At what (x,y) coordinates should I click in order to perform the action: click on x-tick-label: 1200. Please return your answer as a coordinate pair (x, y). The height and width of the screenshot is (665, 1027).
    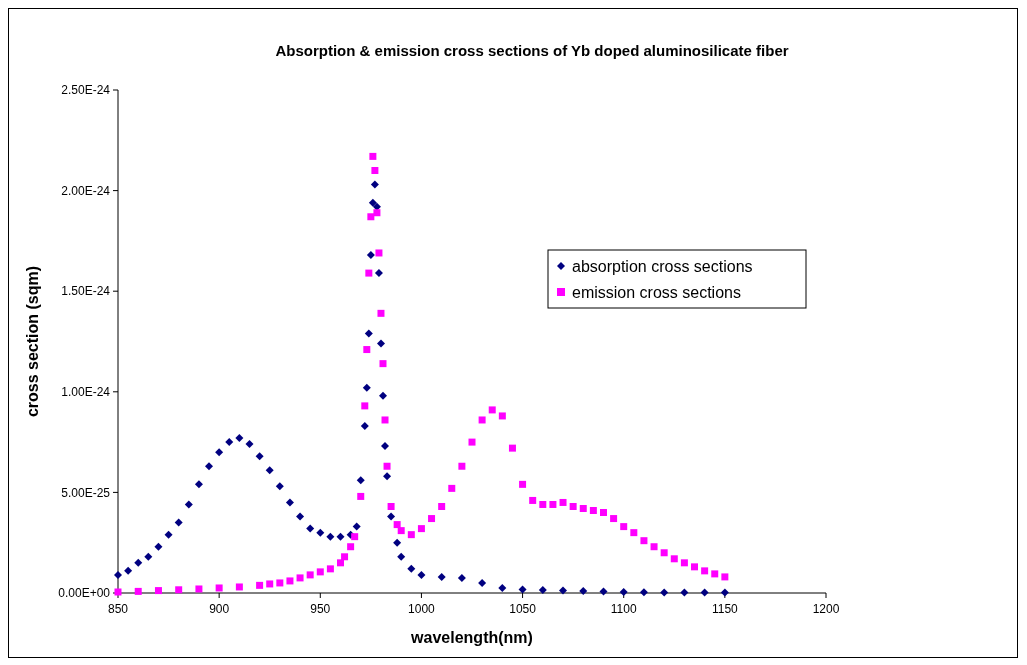
    Looking at the image, I should click on (826, 609).